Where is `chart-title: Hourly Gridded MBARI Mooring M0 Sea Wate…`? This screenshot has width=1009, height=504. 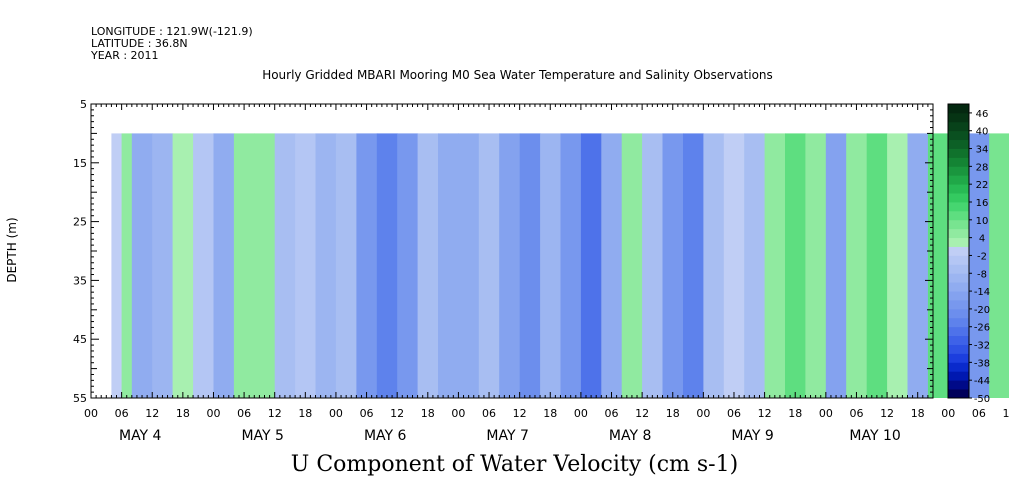 chart-title: Hourly Gridded MBARI Mooring M0 Sea Wate… is located at coordinates (517, 75).